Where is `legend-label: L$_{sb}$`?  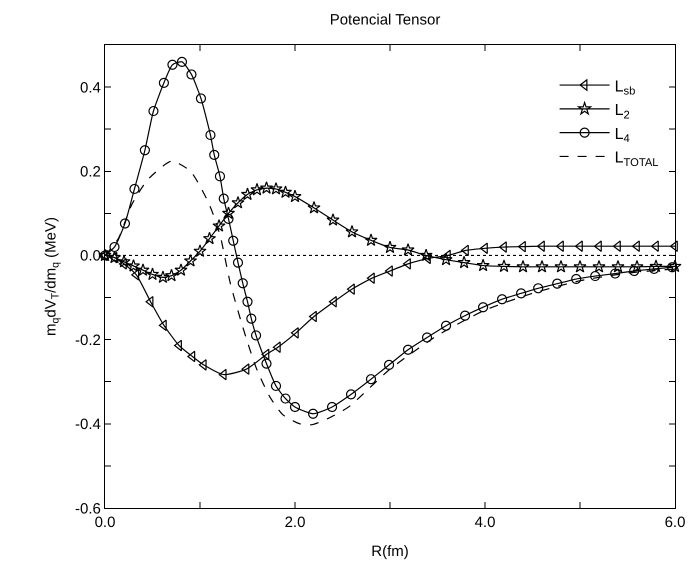 legend-label: L$_{sb}$ is located at coordinates (625, 88).